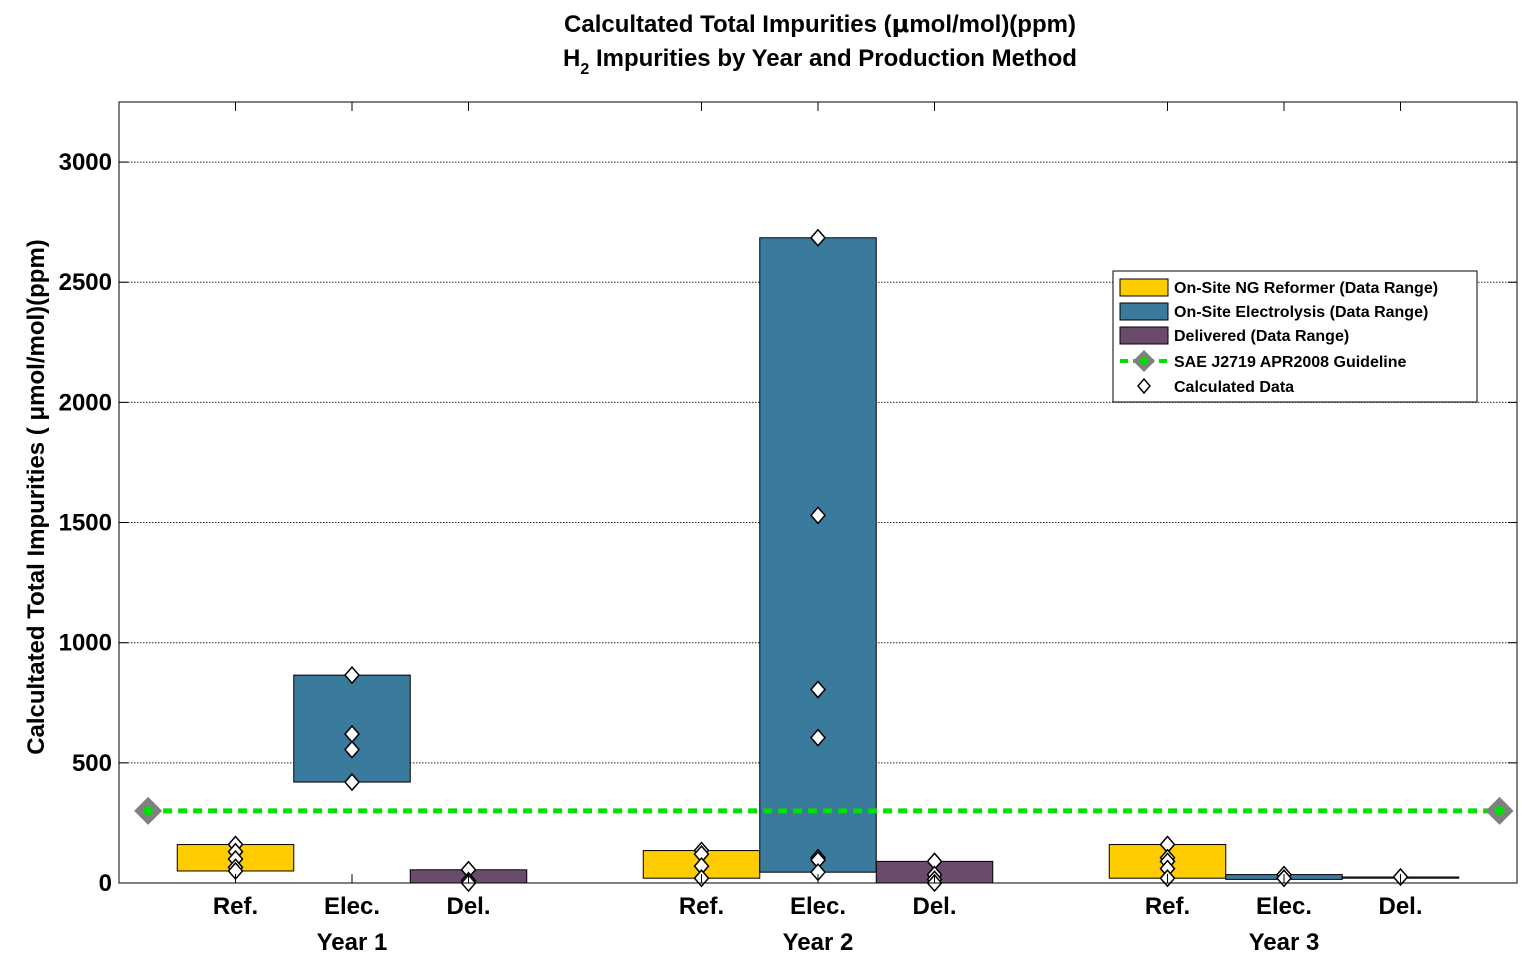  Describe the element at coordinates (1144, 386) in the screenshot. I see `legend-swatch-calculated-marker` at that location.